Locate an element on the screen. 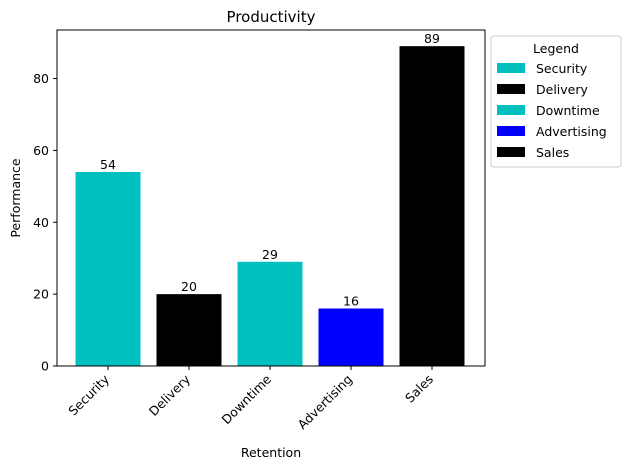  y-tick-label: 80 is located at coordinates (41, 78).